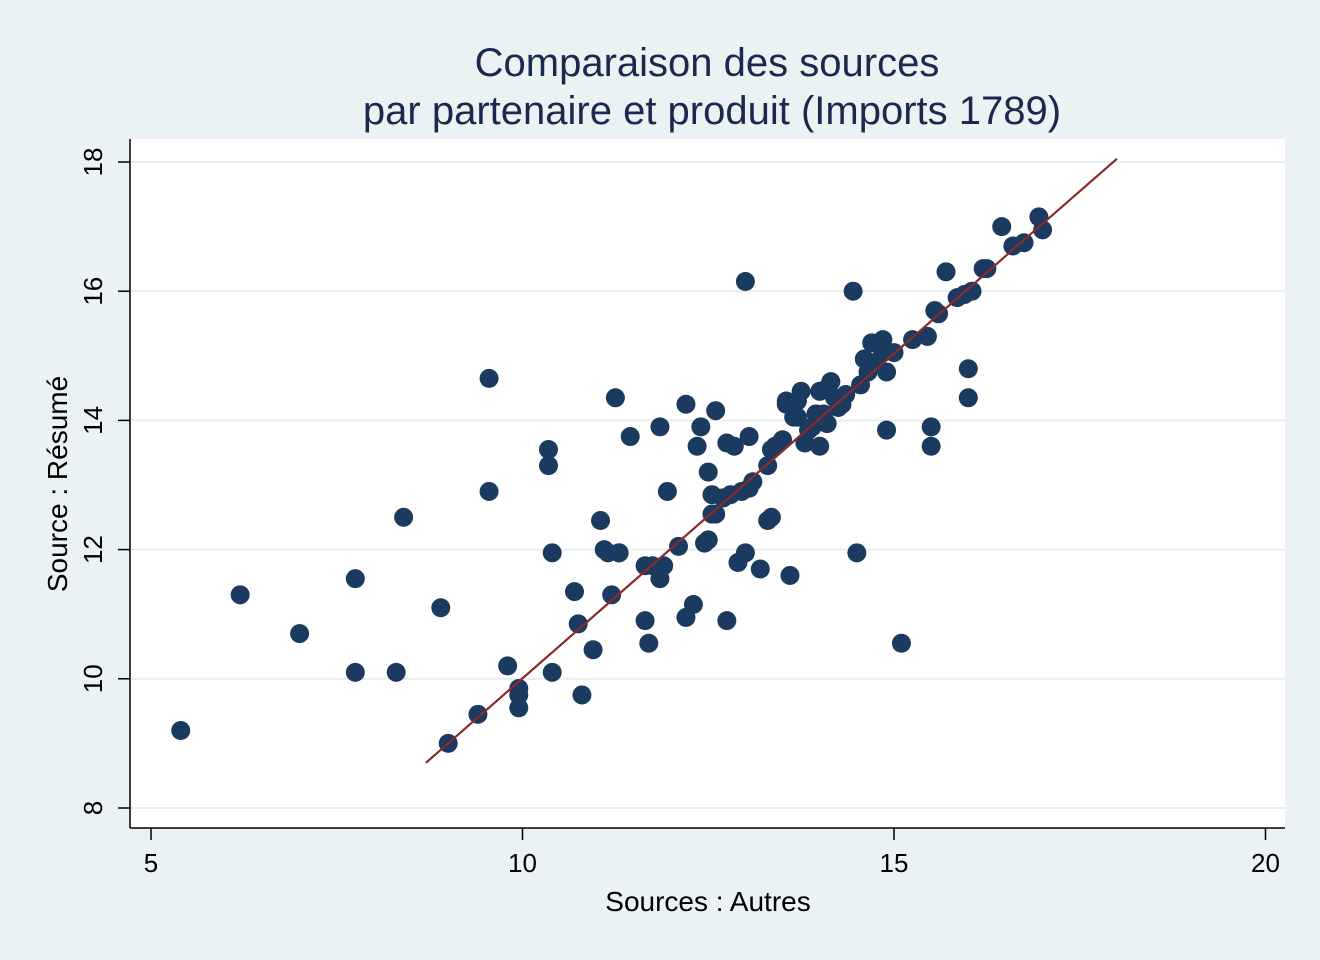 This screenshot has width=1320, height=960. What do you see at coordinates (93, 291) in the screenshot?
I see `y-tick-label: 16` at bounding box center [93, 291].